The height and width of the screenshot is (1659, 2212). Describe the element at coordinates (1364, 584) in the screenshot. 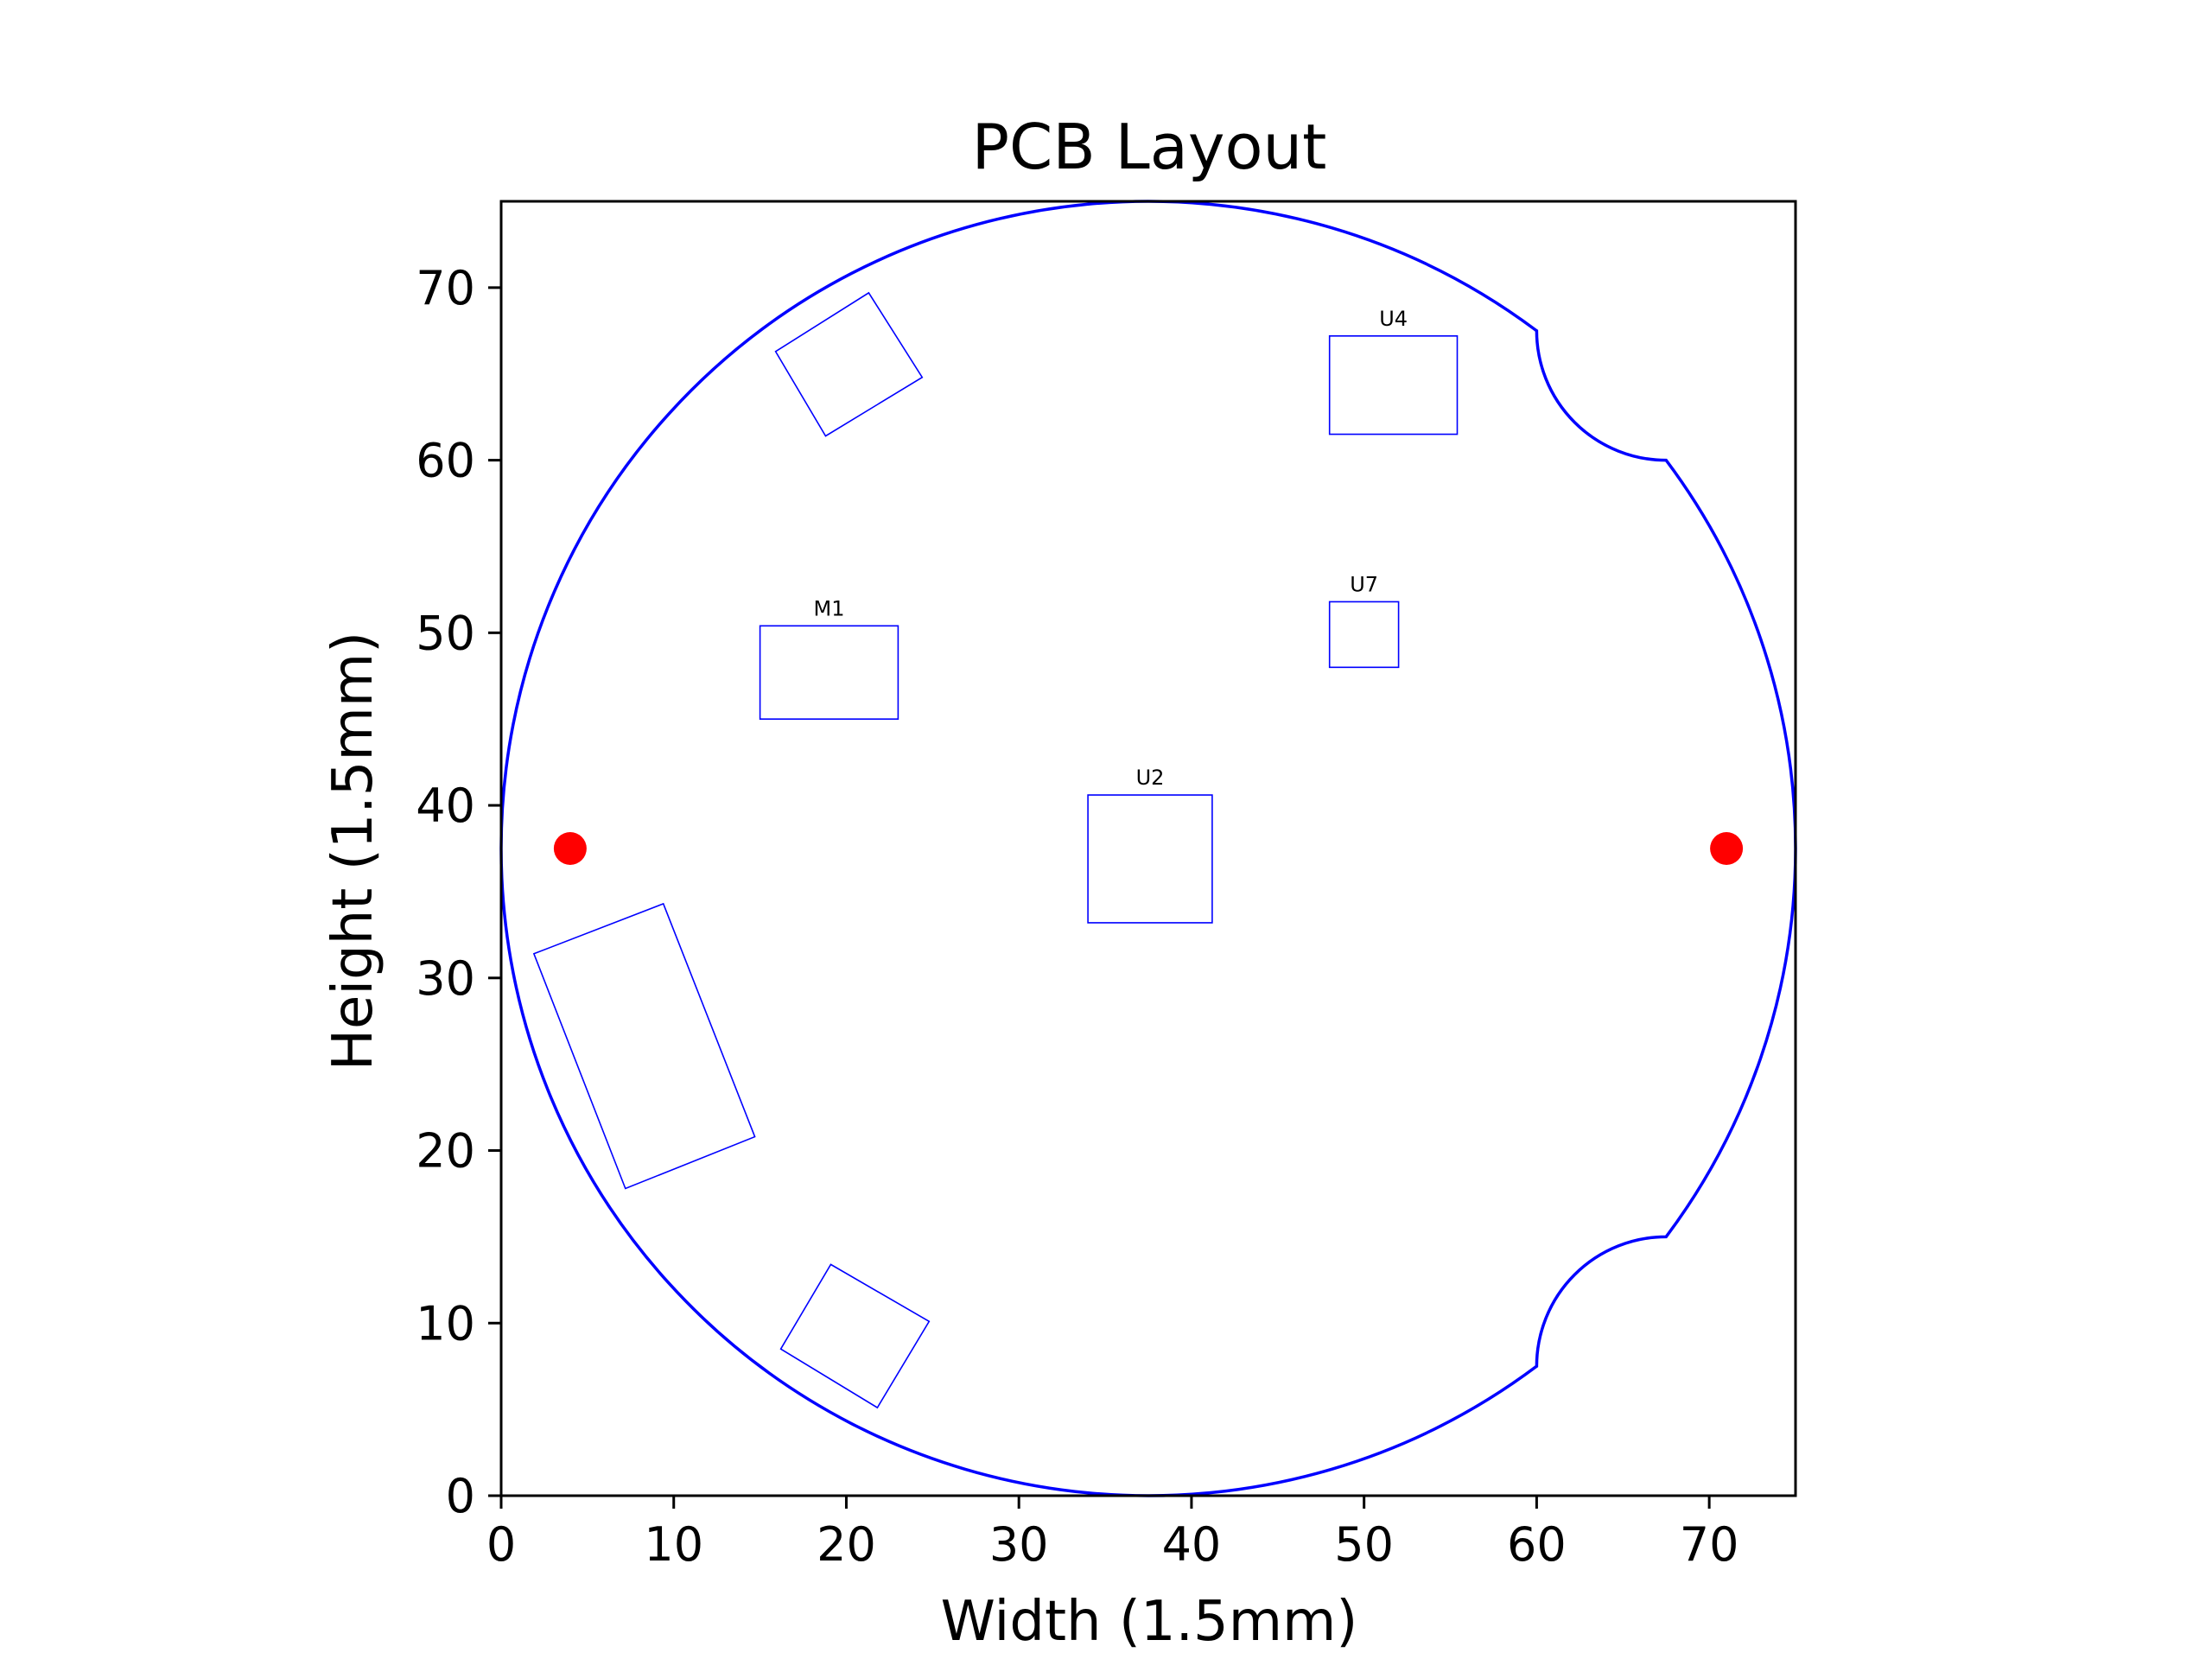

I see `component-label-u7: U7` at that location.